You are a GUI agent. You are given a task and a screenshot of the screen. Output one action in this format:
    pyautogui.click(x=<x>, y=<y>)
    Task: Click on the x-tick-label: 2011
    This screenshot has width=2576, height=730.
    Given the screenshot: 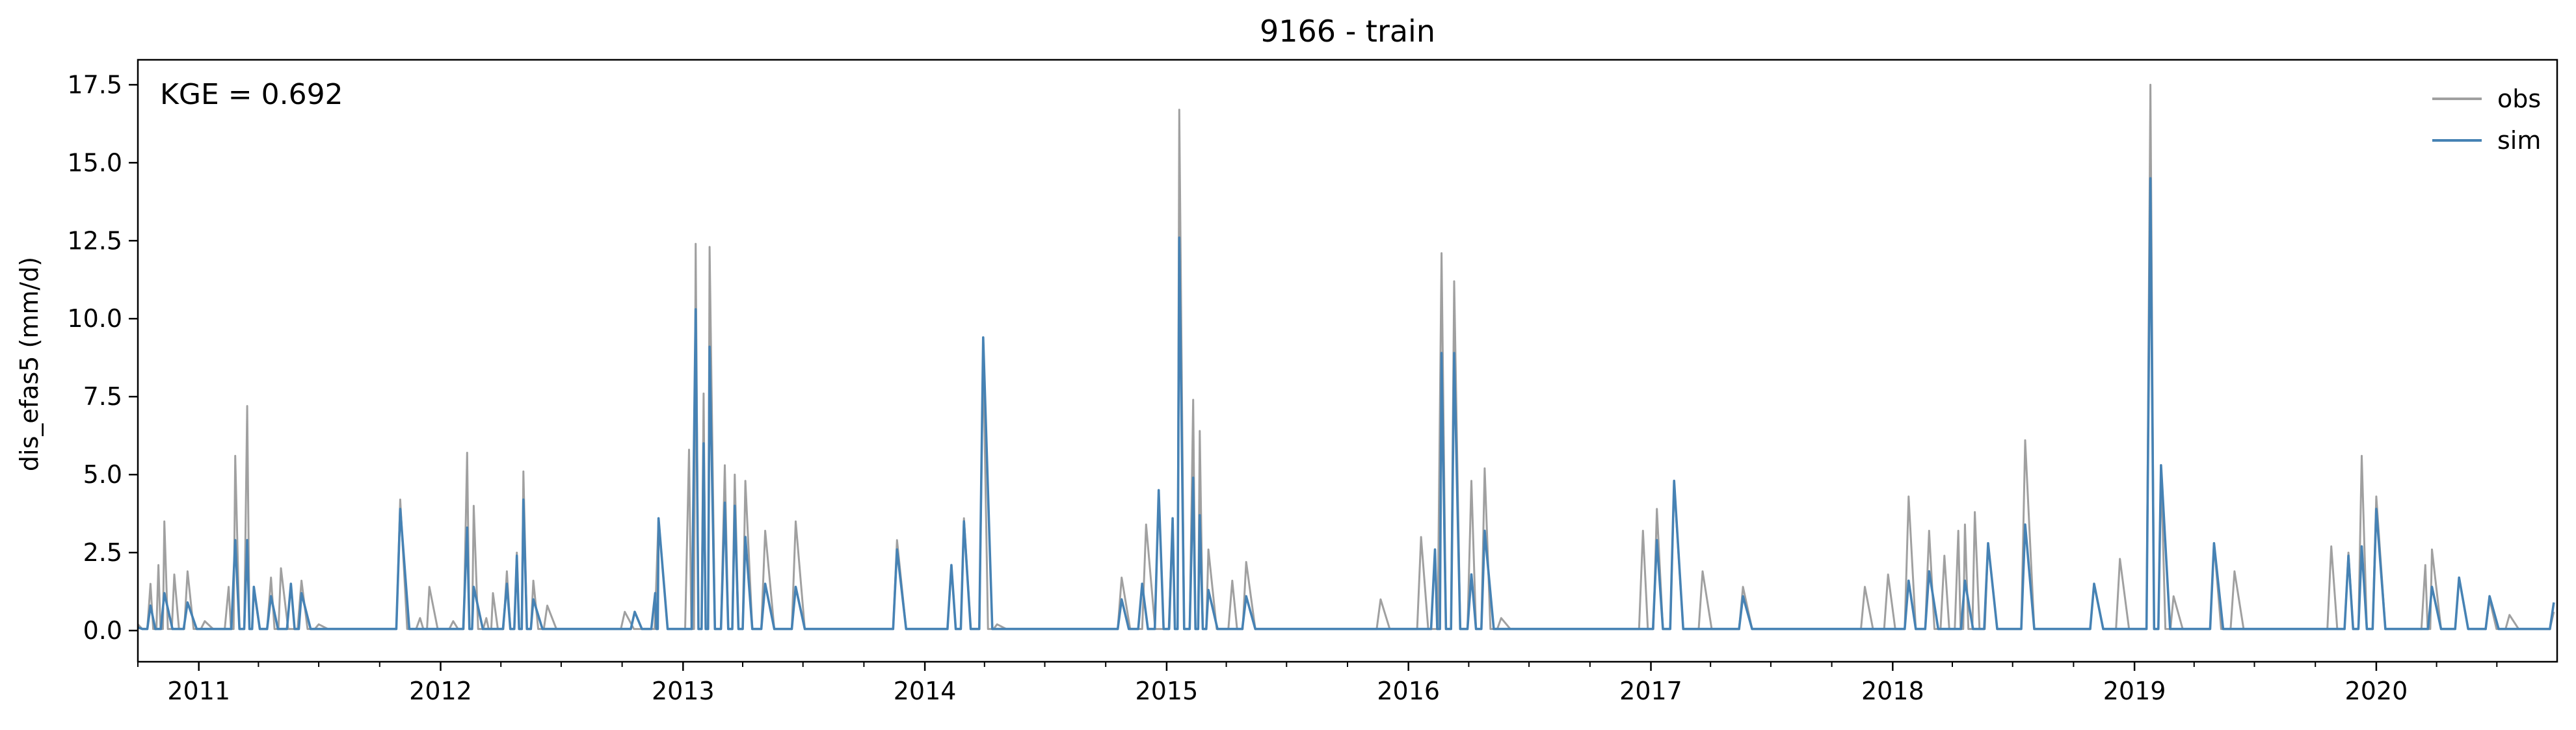 What is the action you would take?
    pyautogui.click(x=199, y=691)
    